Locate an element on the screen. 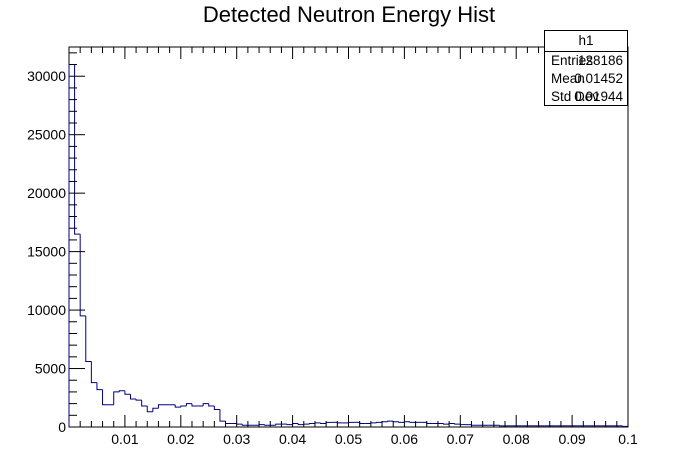  x-tick-label: 0.05 is located at coordinates (348, 439).